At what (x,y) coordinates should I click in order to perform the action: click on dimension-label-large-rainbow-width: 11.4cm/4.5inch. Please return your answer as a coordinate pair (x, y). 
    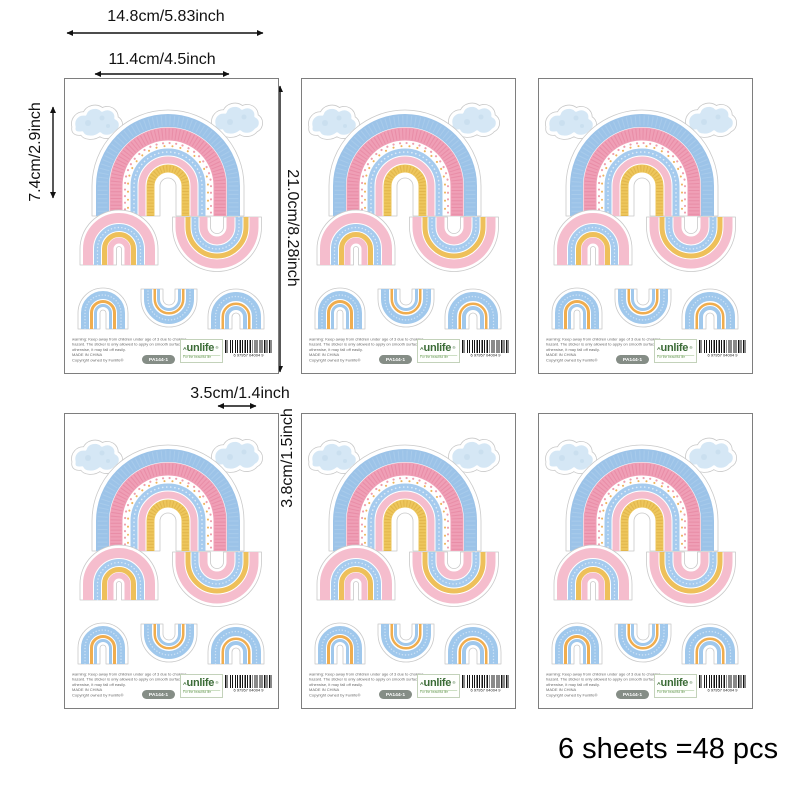
    Looking at the image, I should click on (162, 59).